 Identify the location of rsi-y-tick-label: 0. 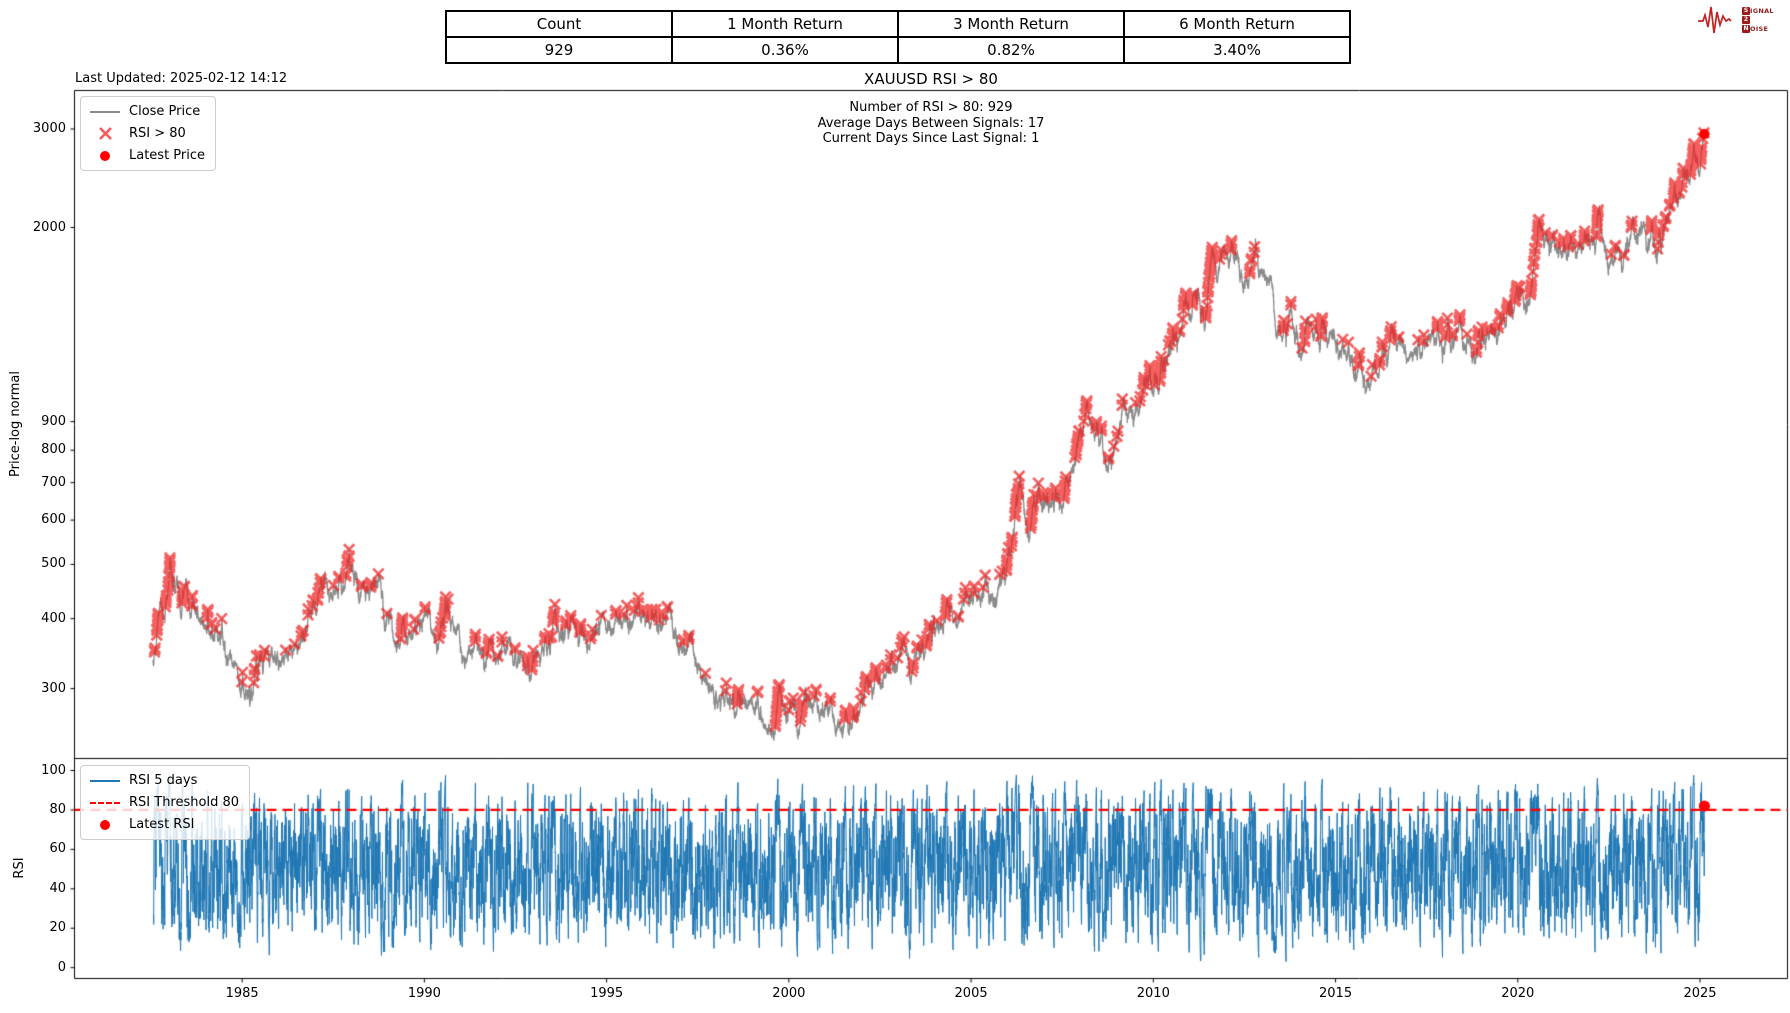
(61, 967).